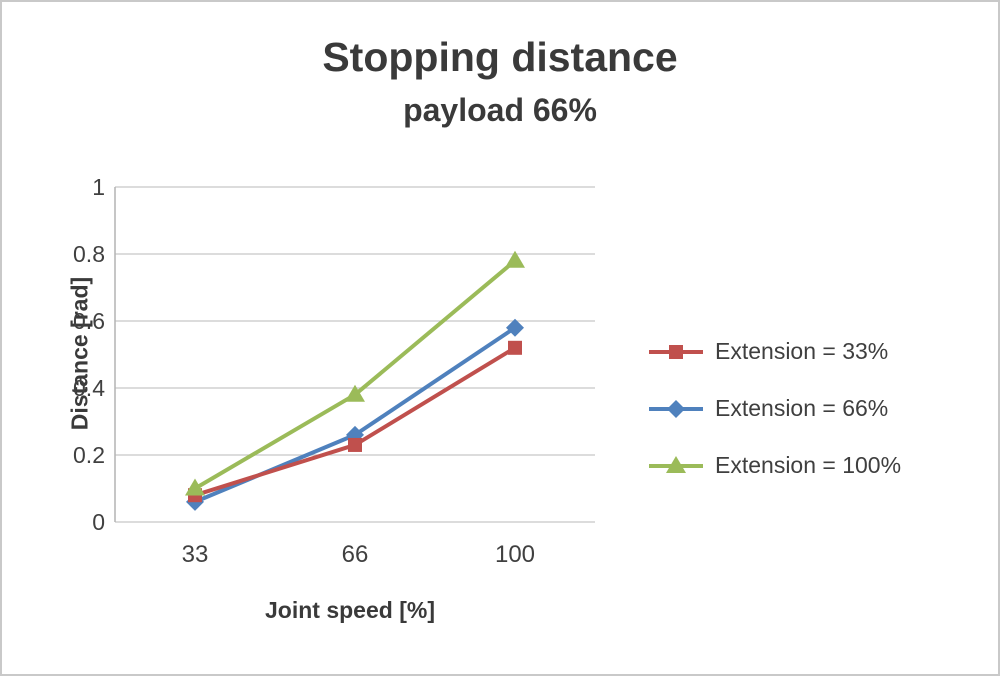 The height and width of the screenshot is (676, 1000). I want to click on x-axis-title: Joint speed [%], so click(350, 610).